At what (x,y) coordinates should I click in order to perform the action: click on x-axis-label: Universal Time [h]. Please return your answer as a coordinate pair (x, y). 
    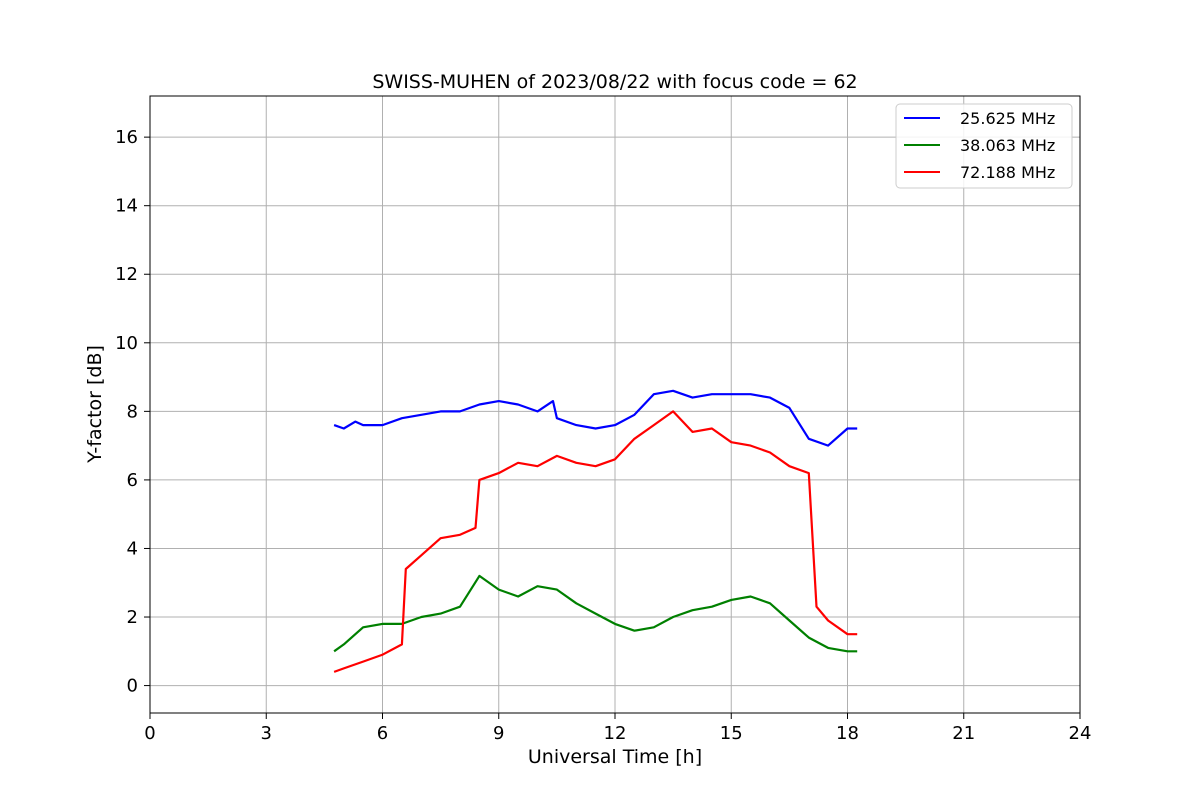
    Looking at the image, I should click on (615, 757).